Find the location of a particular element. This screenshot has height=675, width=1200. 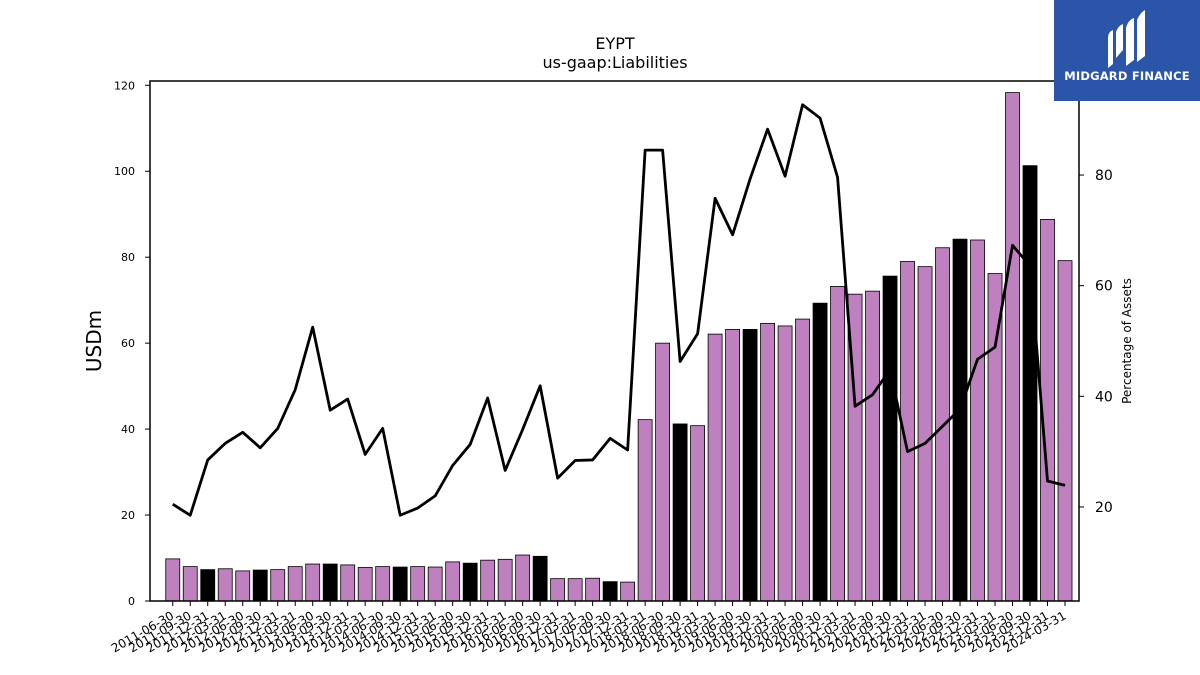

y-axis-label: USDm is located at coordinates (94, 341).